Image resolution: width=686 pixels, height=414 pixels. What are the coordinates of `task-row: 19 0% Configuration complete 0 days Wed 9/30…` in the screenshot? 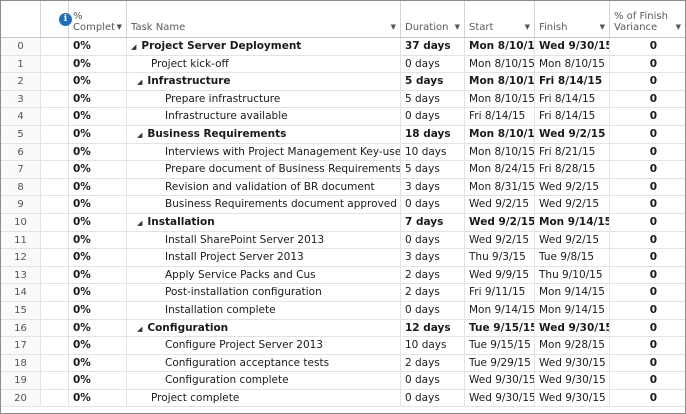 It's located at (343, 381).